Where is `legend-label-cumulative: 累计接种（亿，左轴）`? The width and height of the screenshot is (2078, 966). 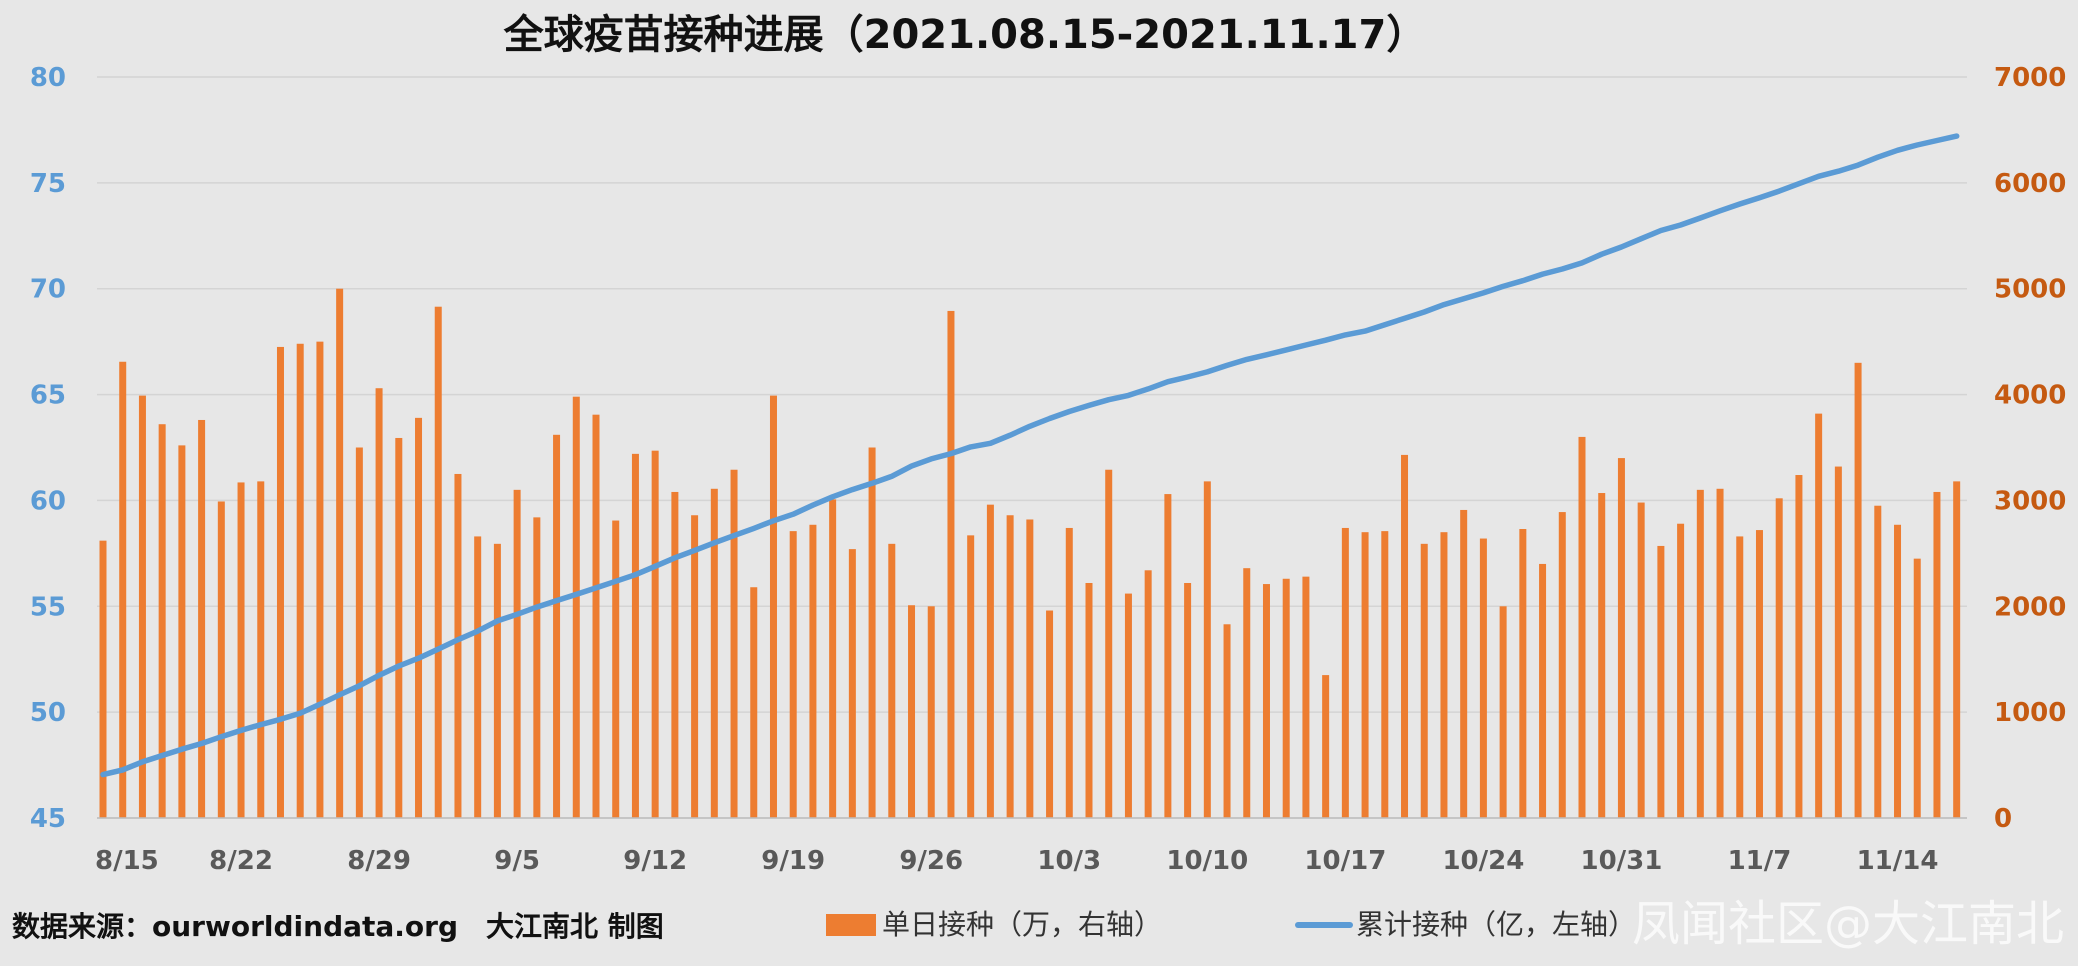
legend-label-cumulative: 累计接种（亿，左轴） is located at coordinates (1496, 924).